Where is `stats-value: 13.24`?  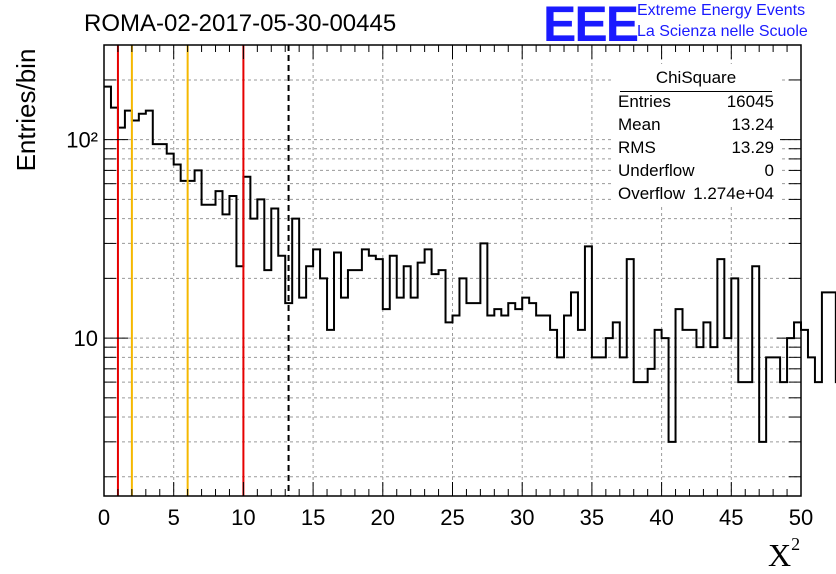
stats-value: 13.24 is located at coordinates (752, 125).